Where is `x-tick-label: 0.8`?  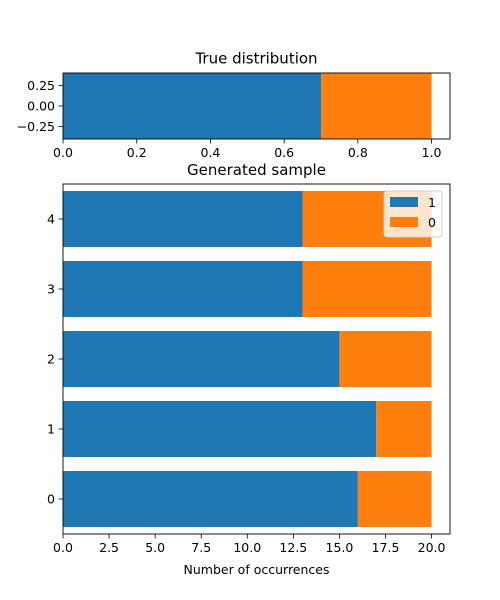
x-tick-label: 0.8 is located at coordinates (358, 152).